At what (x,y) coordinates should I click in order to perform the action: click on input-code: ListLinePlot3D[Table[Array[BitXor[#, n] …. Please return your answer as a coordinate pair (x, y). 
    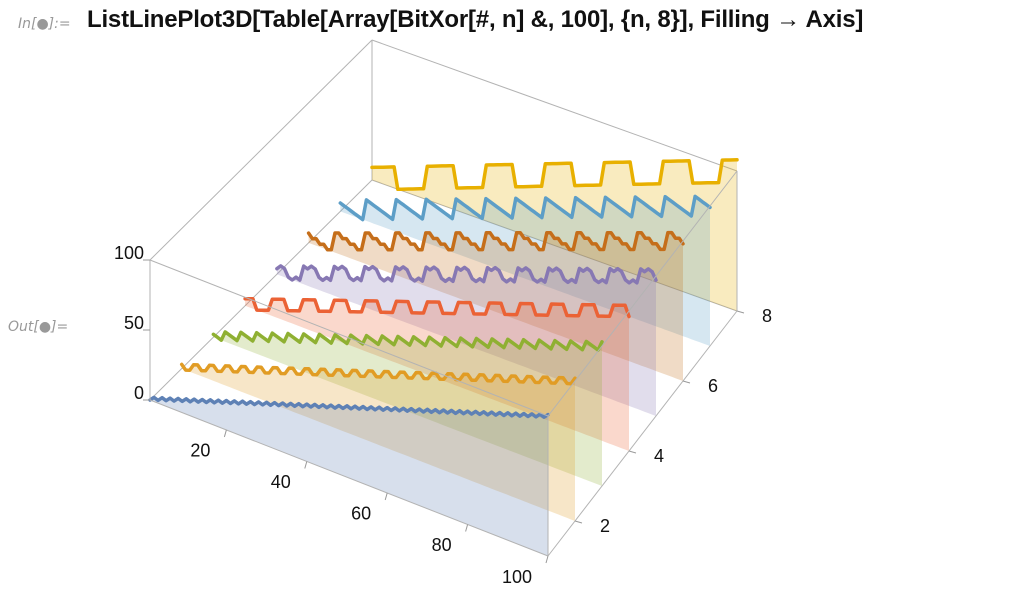
    Looking at the image, I should click on (475, 19).